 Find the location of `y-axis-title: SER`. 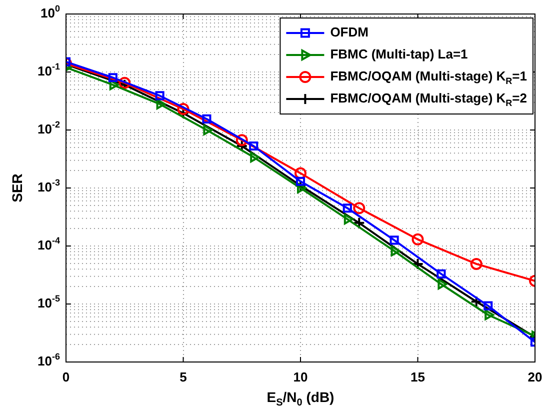

y-axis-title: SER is located at coordinates (16, 188).